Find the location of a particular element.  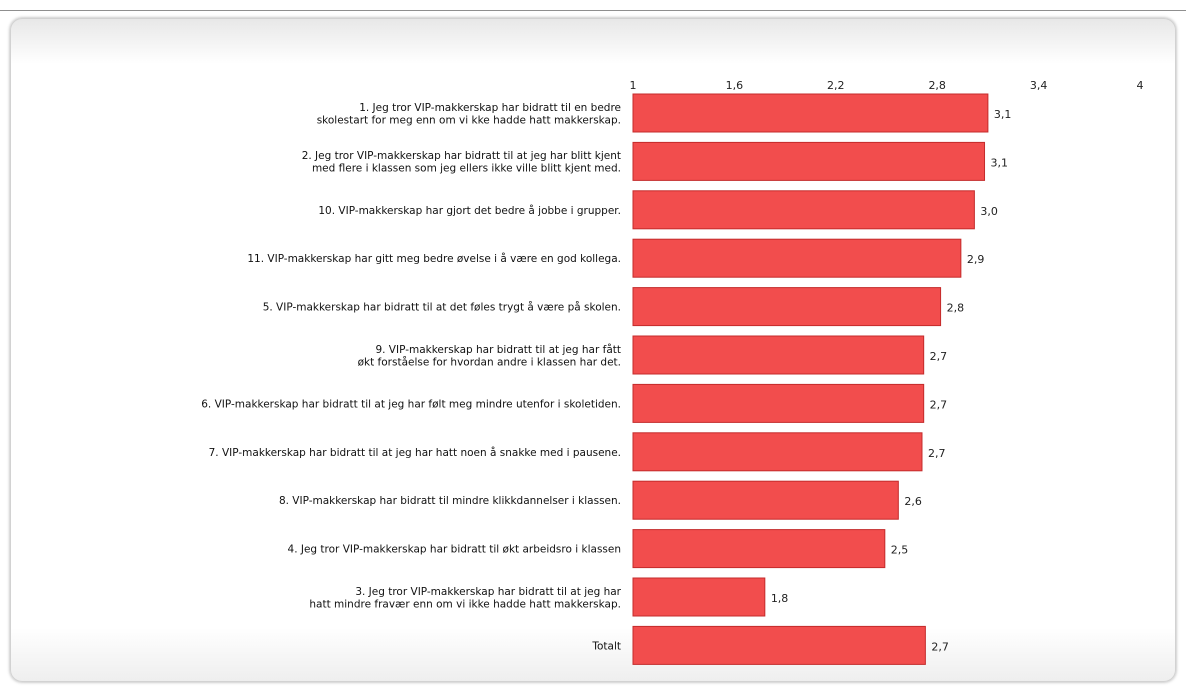

value-label: 2,8 is located at coordinates (956, 308).